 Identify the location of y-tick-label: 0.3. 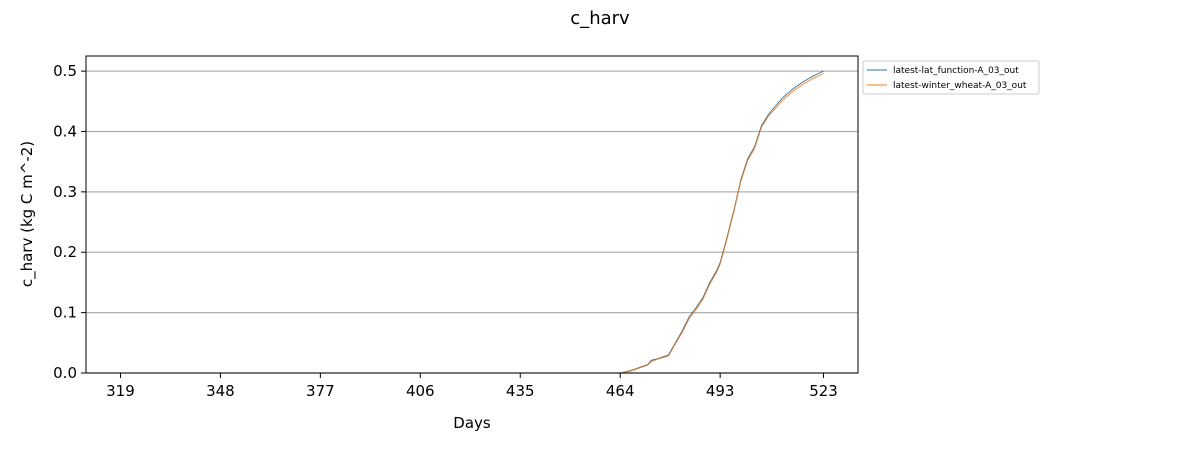
(65, 192).